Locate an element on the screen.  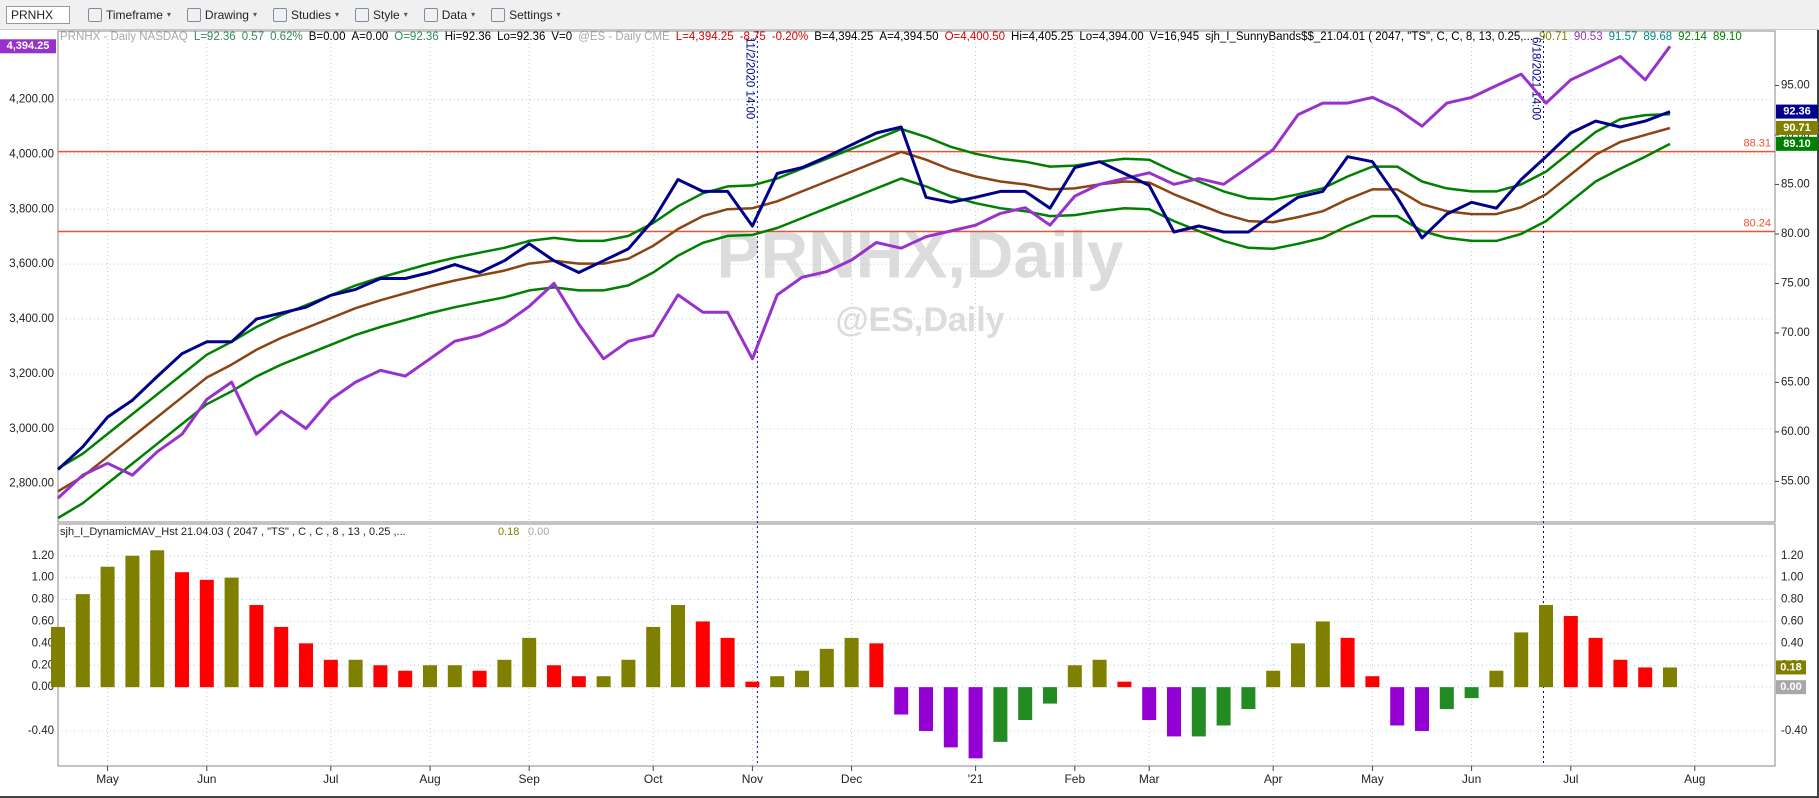
y-tick-label: 1.00 is located at coordinates (43, 578).